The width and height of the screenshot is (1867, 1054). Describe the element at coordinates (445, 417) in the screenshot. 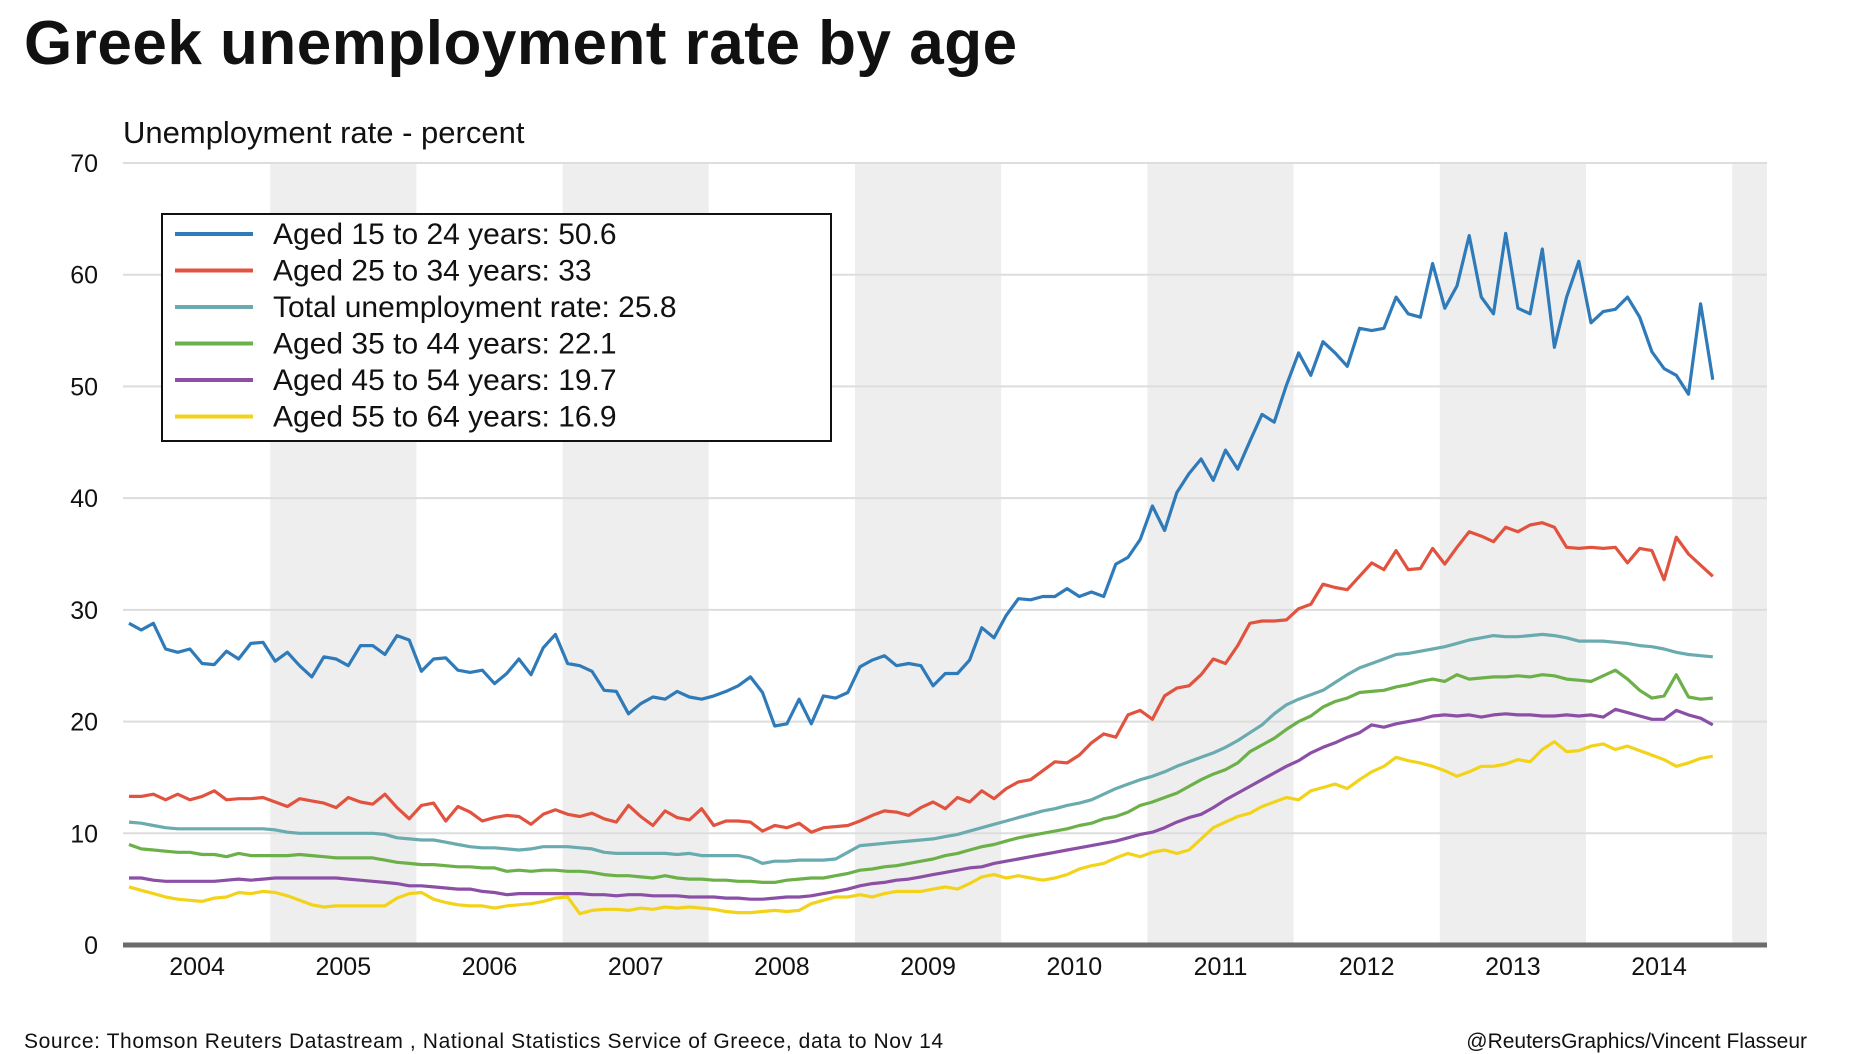

I see `legend-label: Aged 55 to 64 years: 16.9` at that location.